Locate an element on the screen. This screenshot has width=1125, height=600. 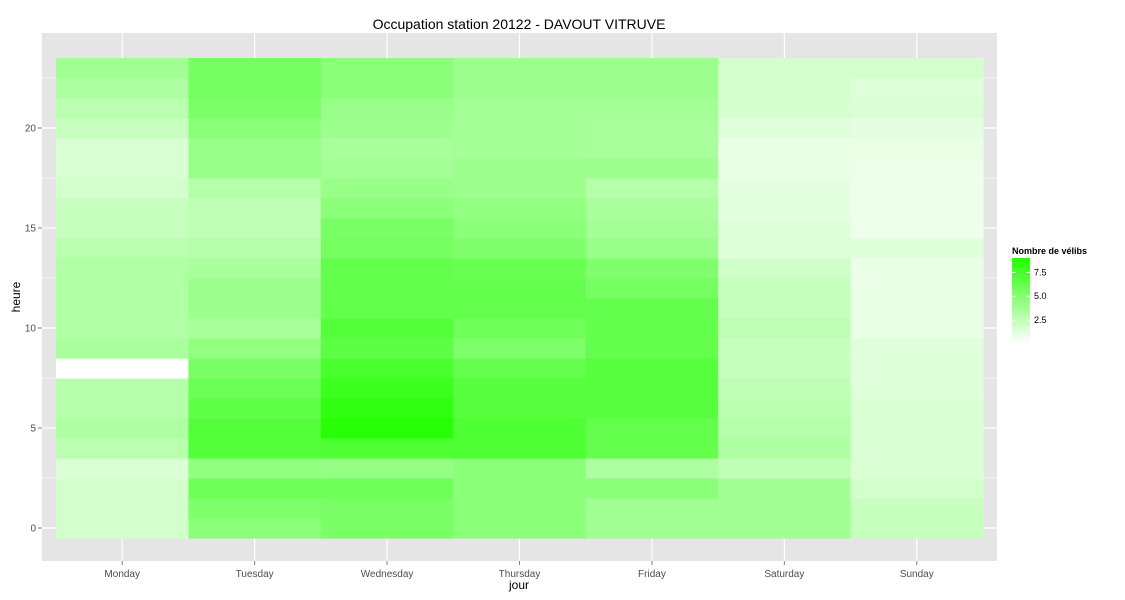
legend-label: 5.0 is located at coordinates (1040, 296).